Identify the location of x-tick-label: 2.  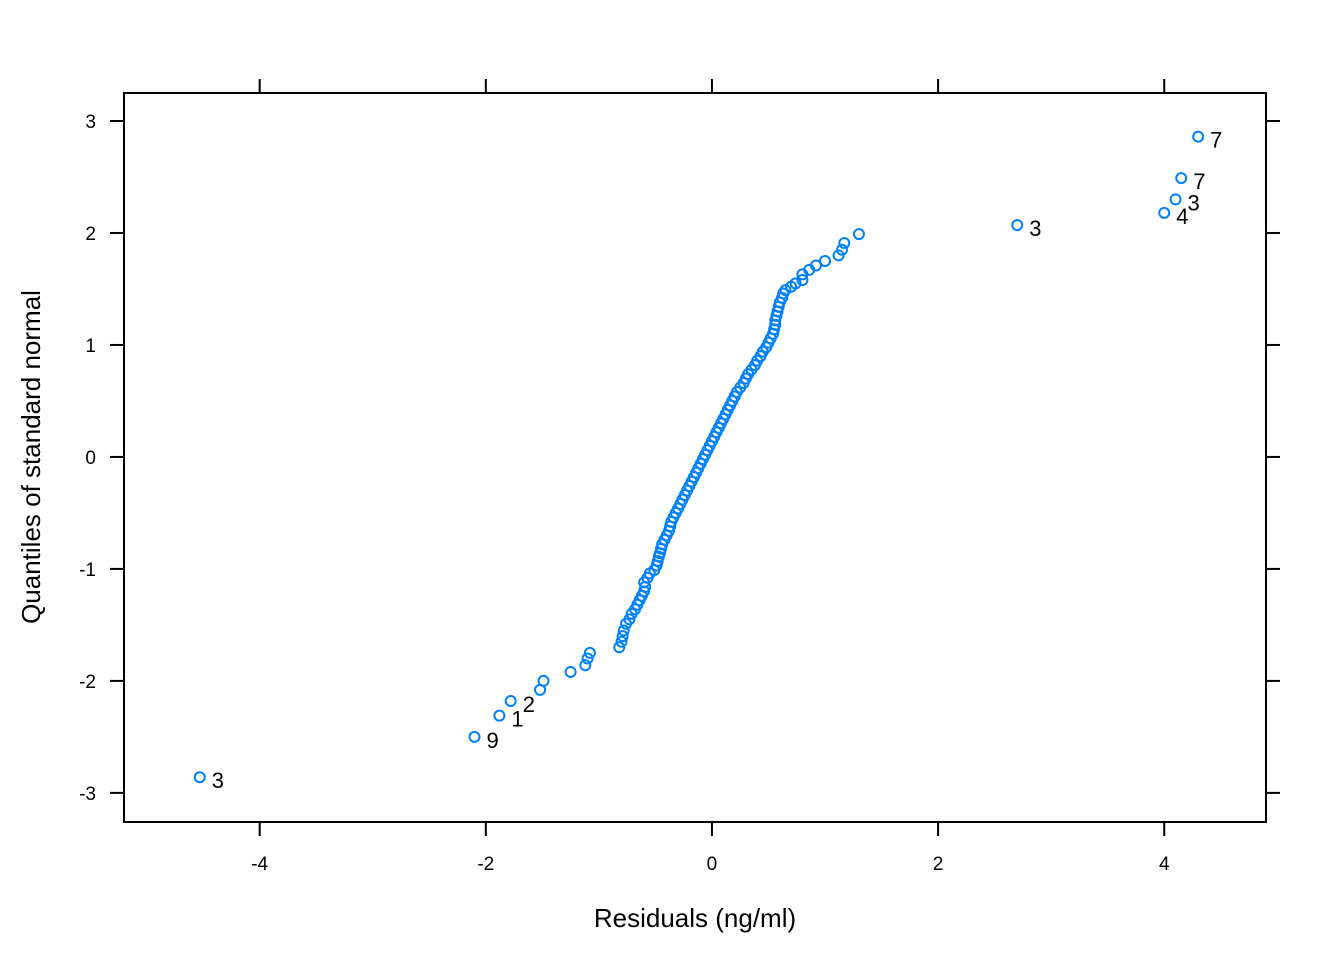
(938, 864).